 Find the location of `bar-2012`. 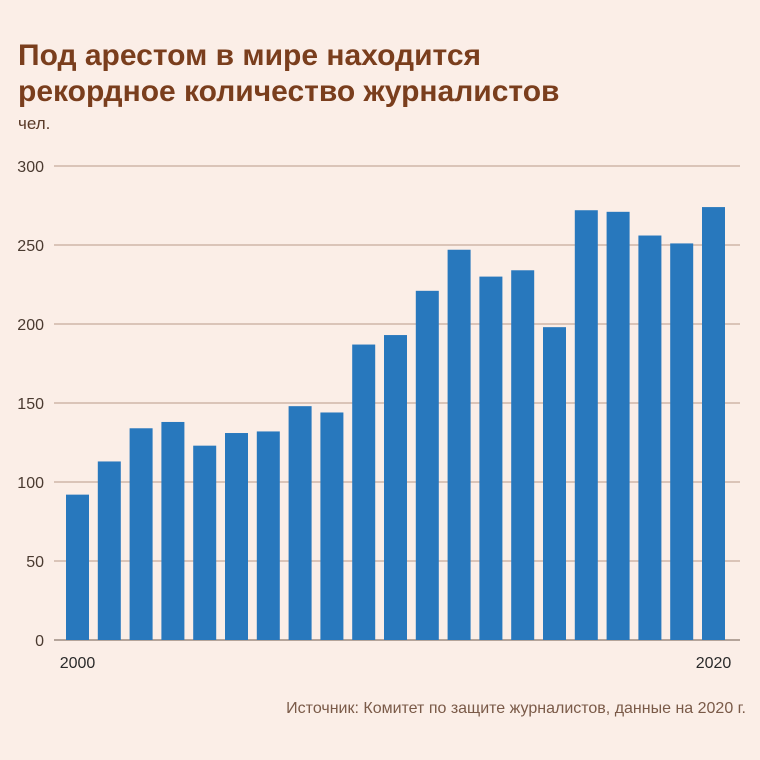

bar-2012 is located at coordinates (459, 445).